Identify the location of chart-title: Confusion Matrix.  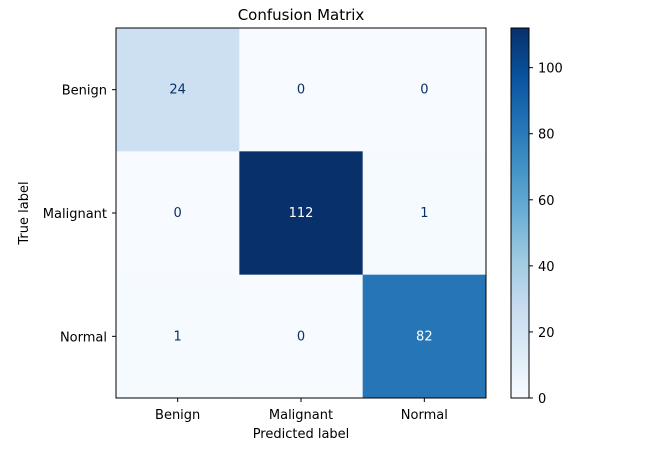
(301, 15).